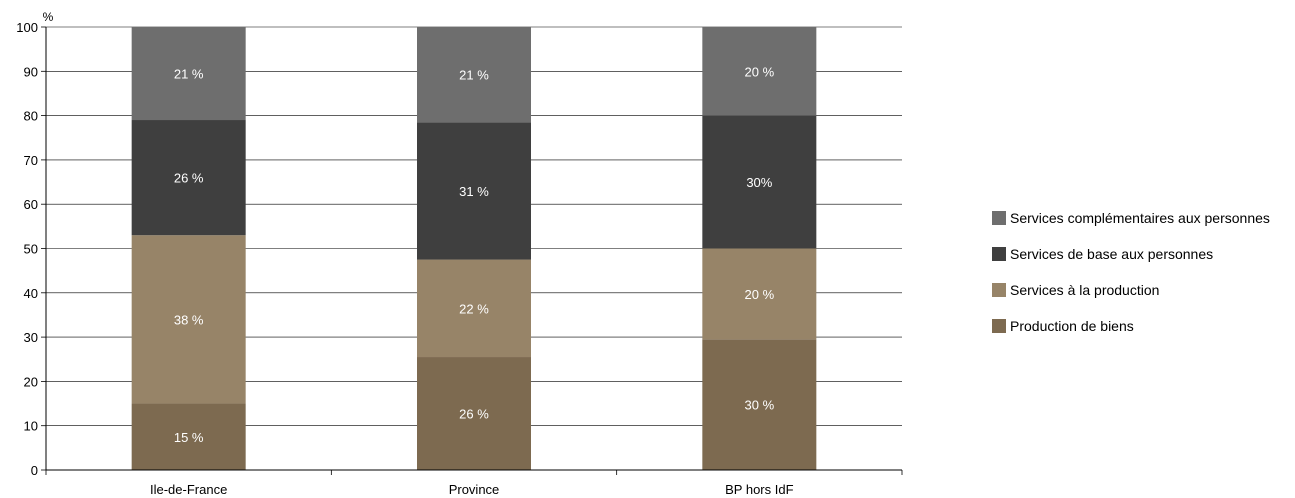  What do you see at coordinates (48, 17) in the screenshot?
I see `y-unit-label: %` at bounding box center [48, 17].